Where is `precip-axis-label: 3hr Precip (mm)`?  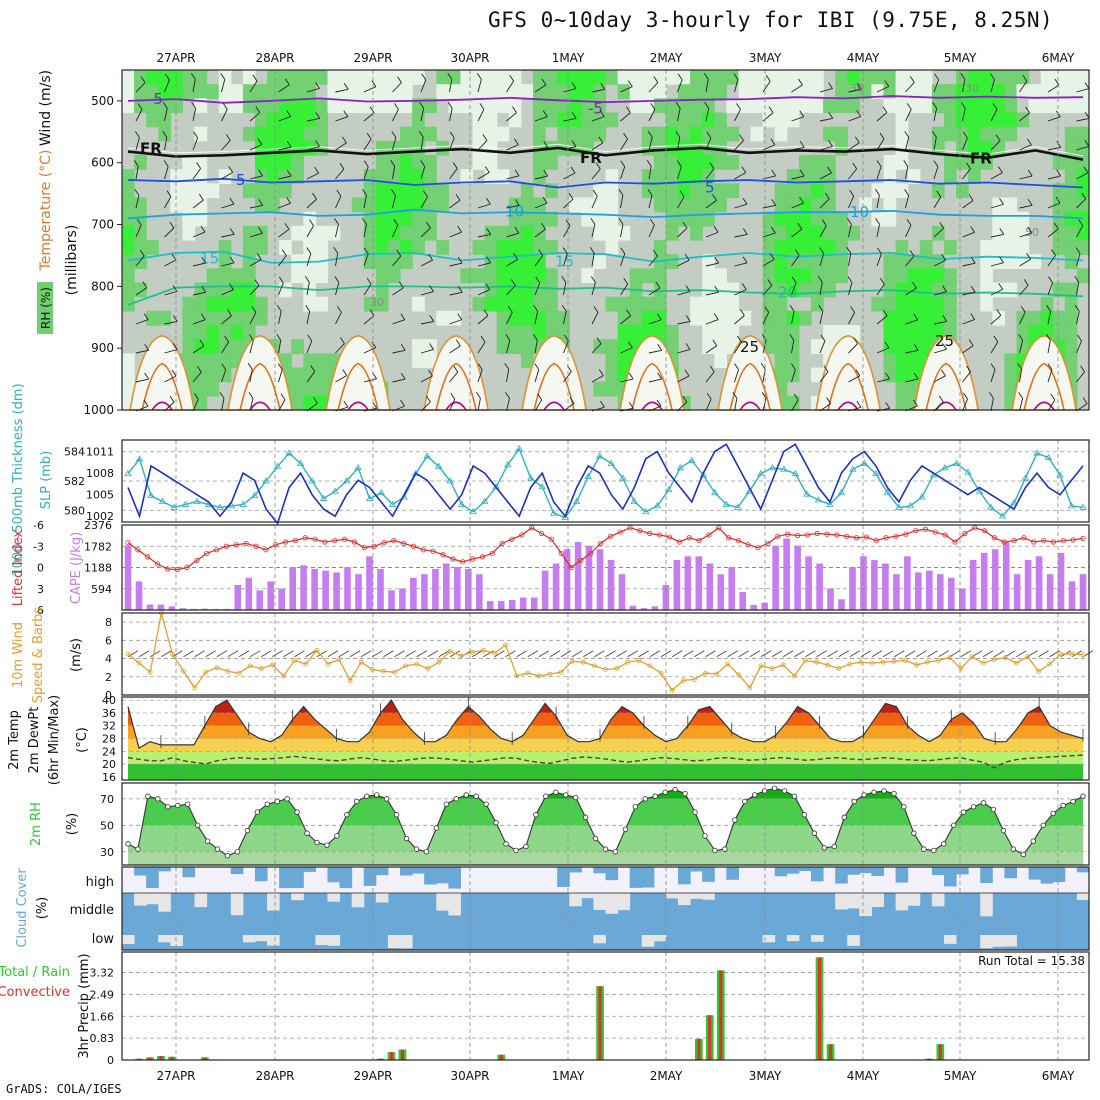 precip-axis-label: 3hr Precip (mm) is located at coordinates (84, 1005).